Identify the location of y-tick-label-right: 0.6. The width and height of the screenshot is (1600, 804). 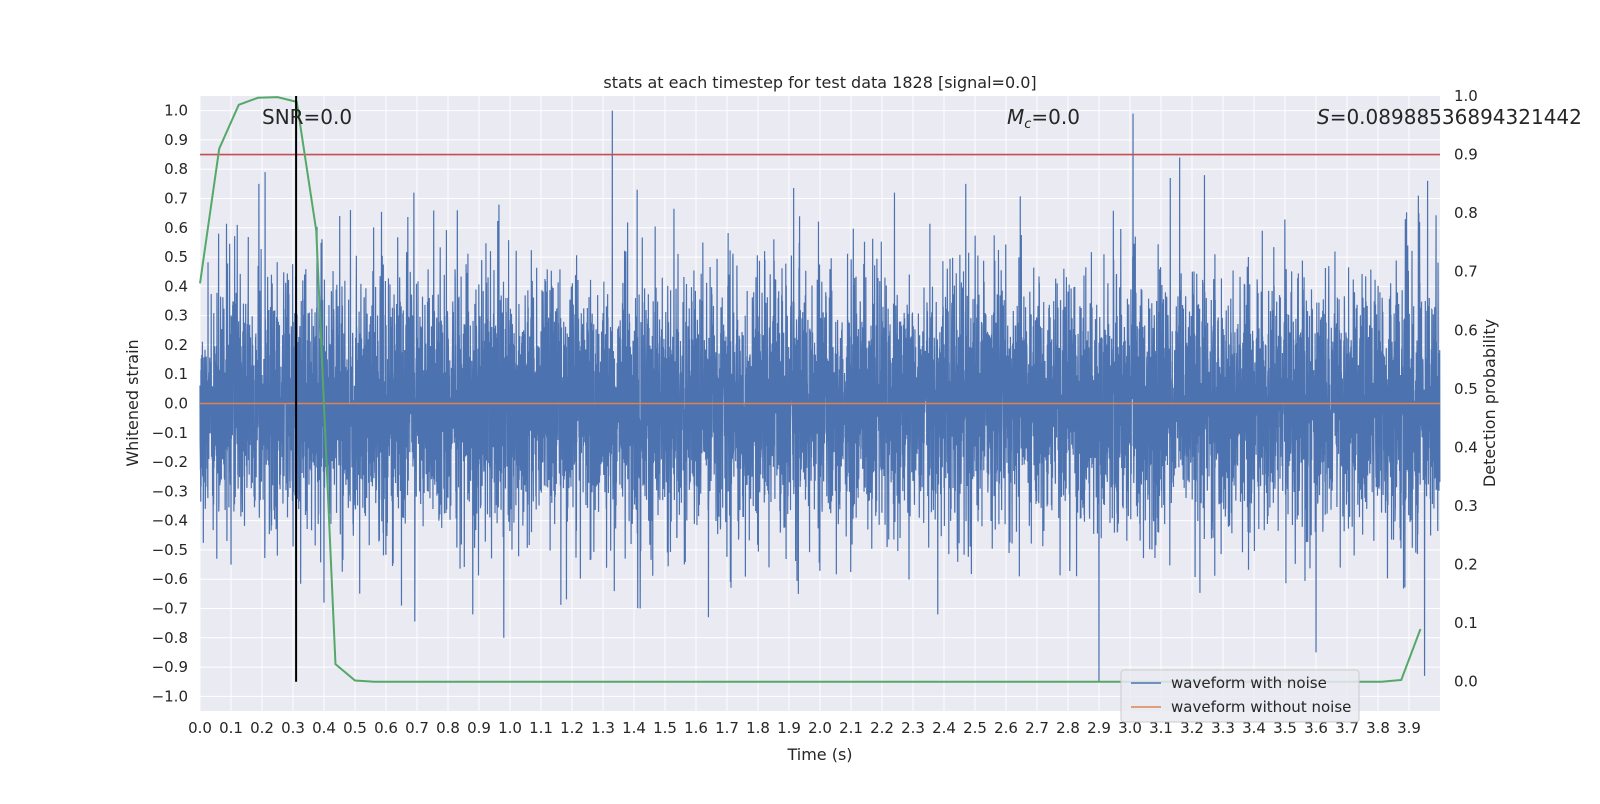
(1466, 330).